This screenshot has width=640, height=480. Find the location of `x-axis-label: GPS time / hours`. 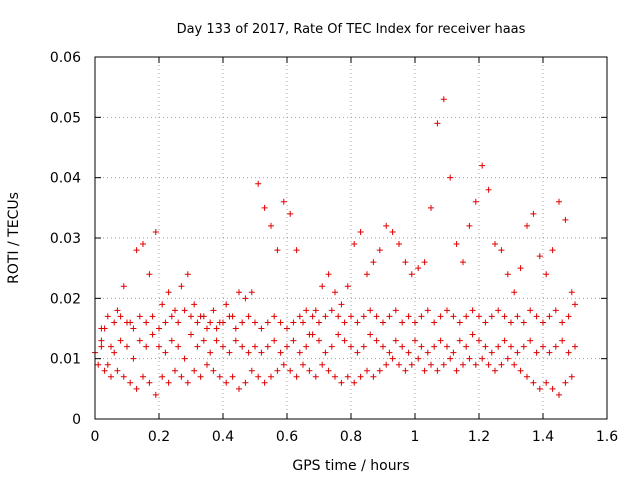

x-axis-label: GPS time / hours is located at coordinates (350, 466).